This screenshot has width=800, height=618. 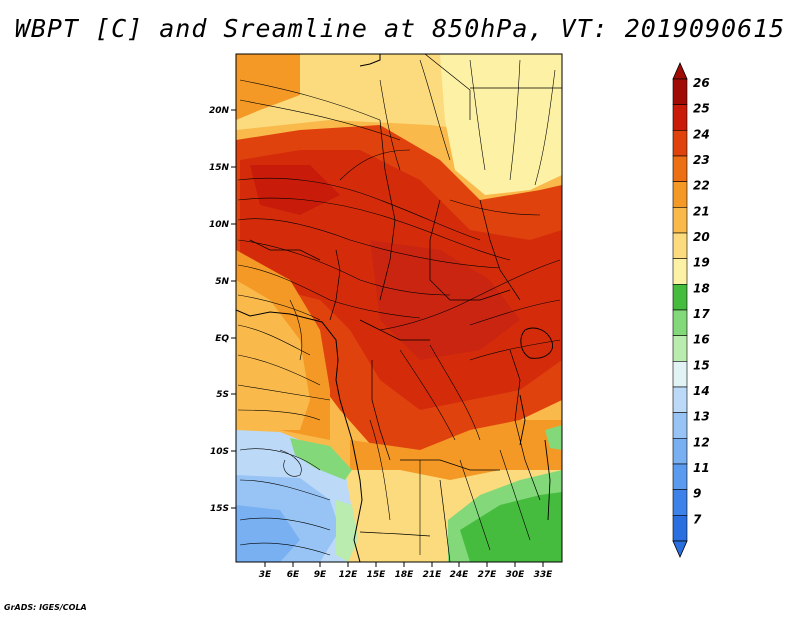 I want to click on colorbar: 26 25 24 23 22 21 20 19 18 17 16 15 14 13 12 11 9 7, so click(x=691, y=310).